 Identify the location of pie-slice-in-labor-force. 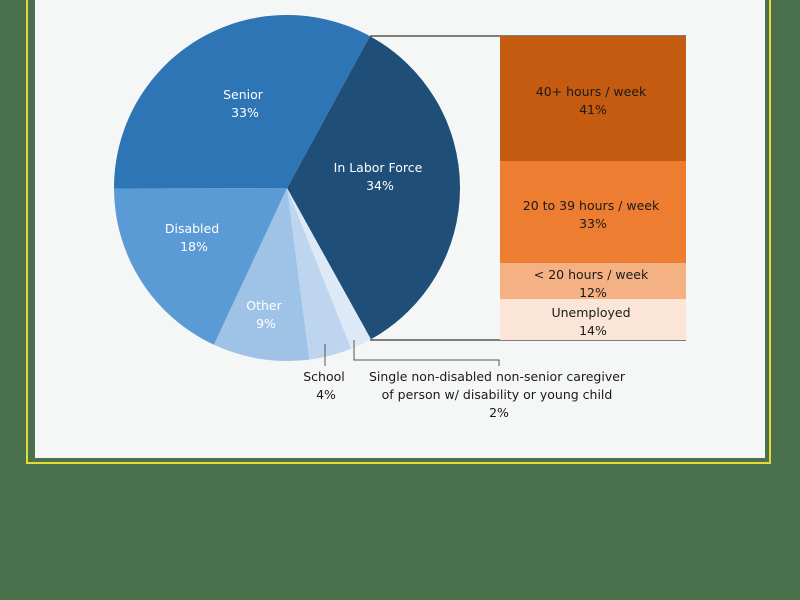
(374, 188).